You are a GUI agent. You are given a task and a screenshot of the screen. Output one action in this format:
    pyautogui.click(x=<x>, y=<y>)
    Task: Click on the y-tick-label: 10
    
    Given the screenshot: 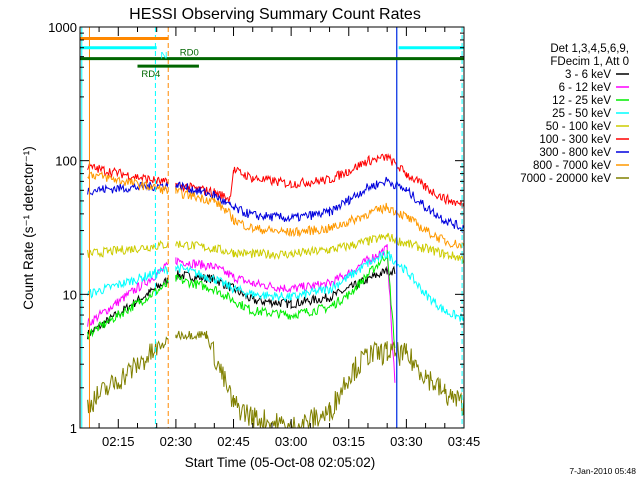 What is the action you would take?
    pyautogui.click(x=70, y=294)
    